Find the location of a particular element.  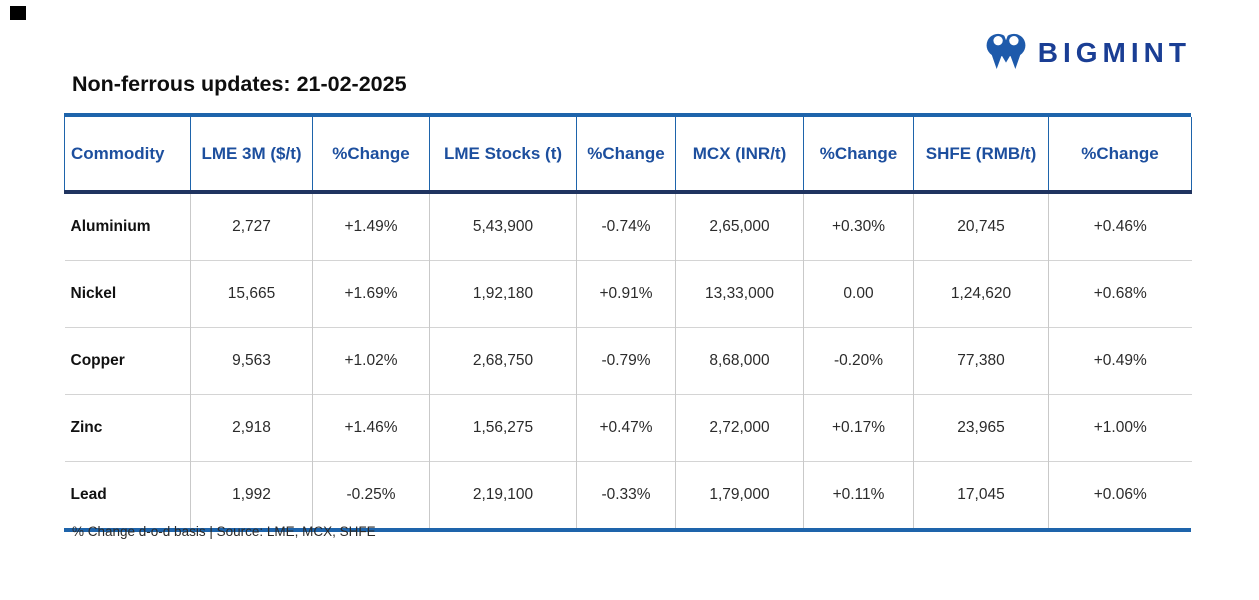

price-value-cell: 9,563 is located at coordinates (251, 361).